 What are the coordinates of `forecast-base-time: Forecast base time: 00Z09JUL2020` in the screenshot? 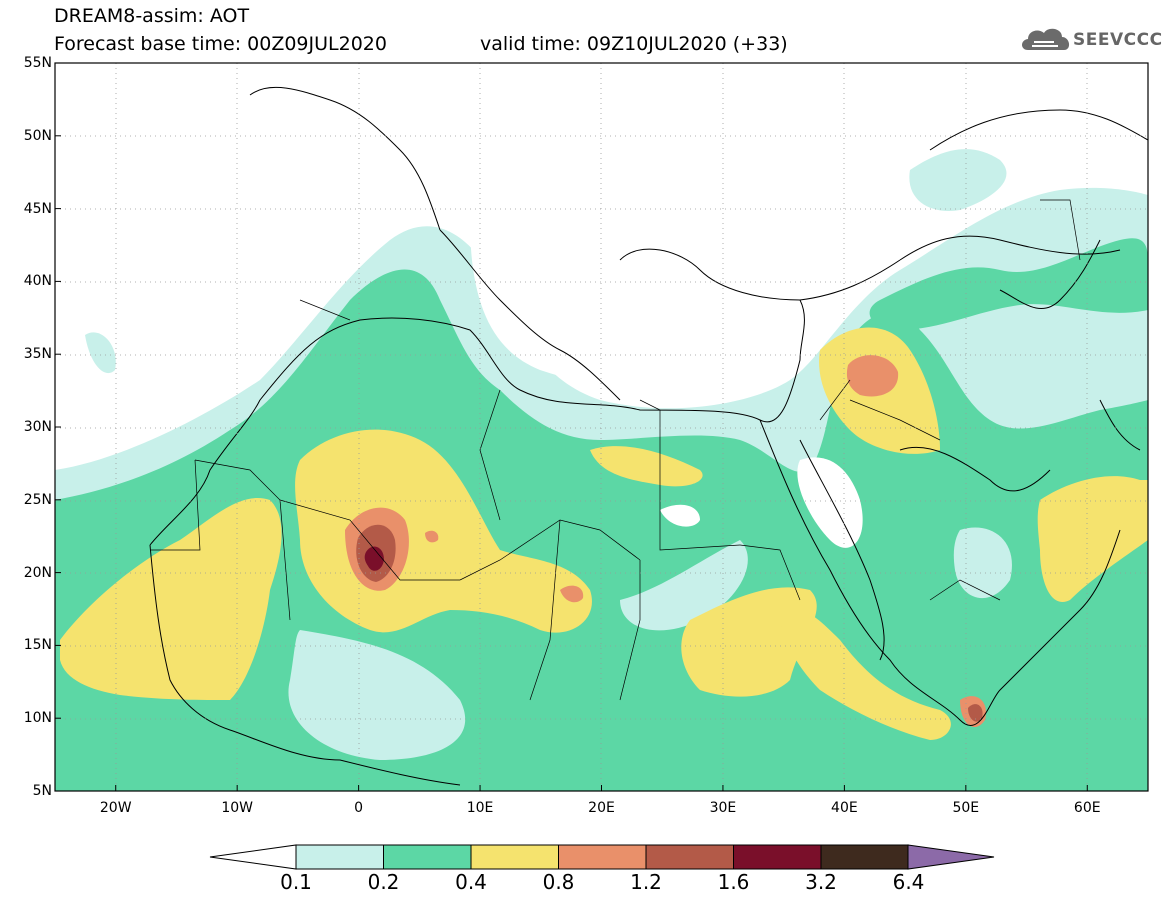 It's located at (220, 44).